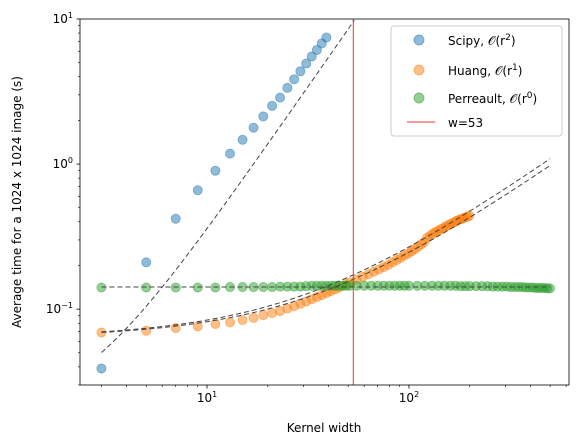 The height and width of the screenshot is (445, 578). I want to click on x-axis-ticks: 101 102, so click(334, 395).